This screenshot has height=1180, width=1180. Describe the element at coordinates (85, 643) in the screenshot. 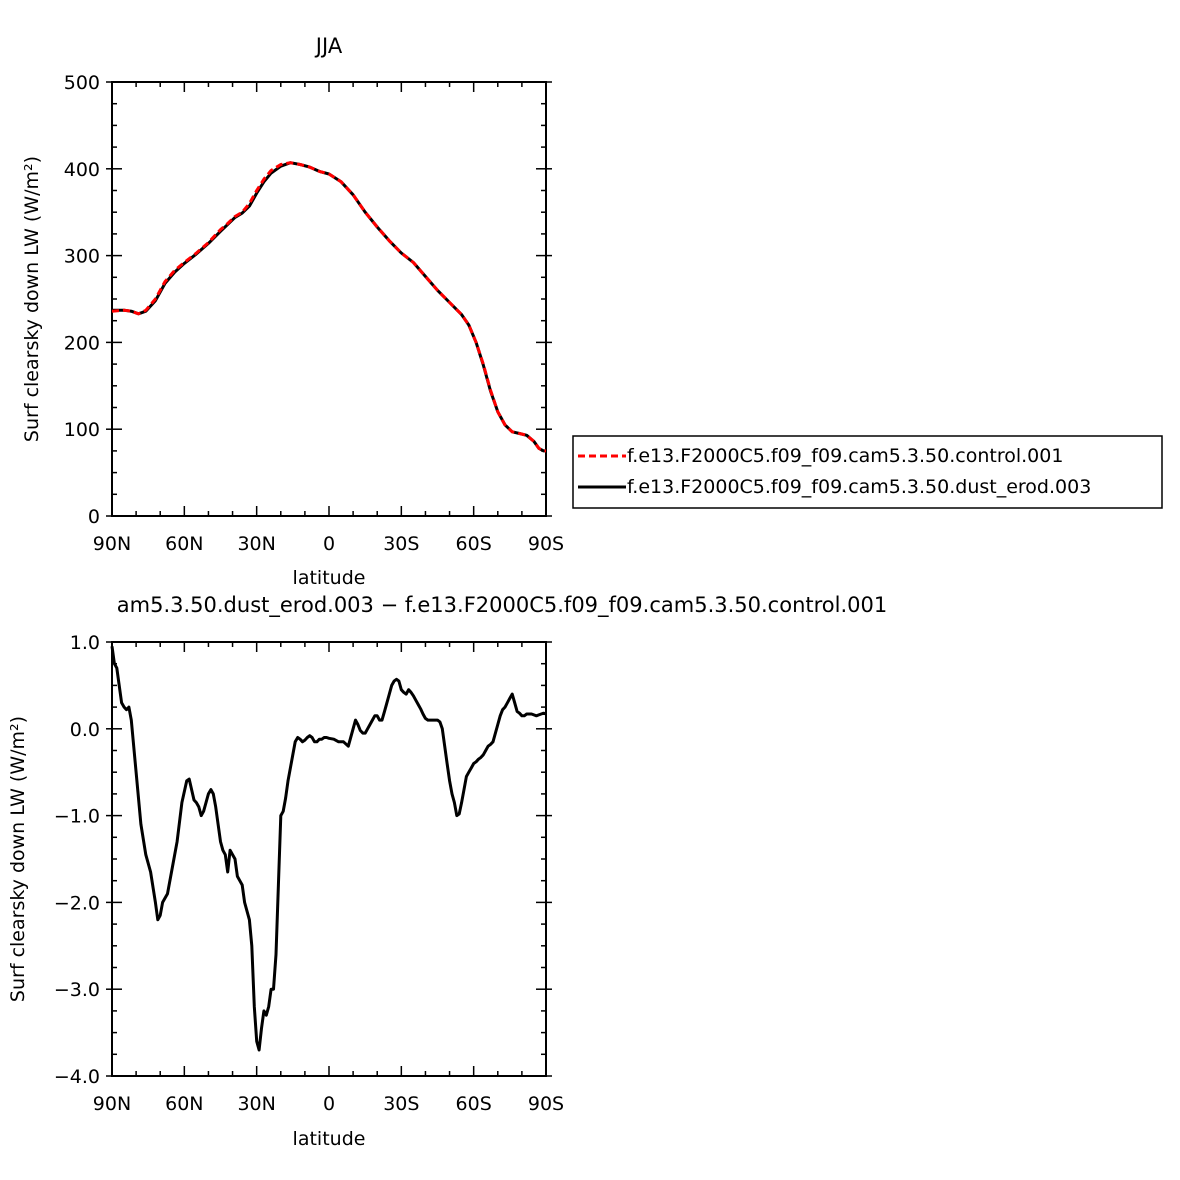

I see `y-tick-label: 1.0` at that location.